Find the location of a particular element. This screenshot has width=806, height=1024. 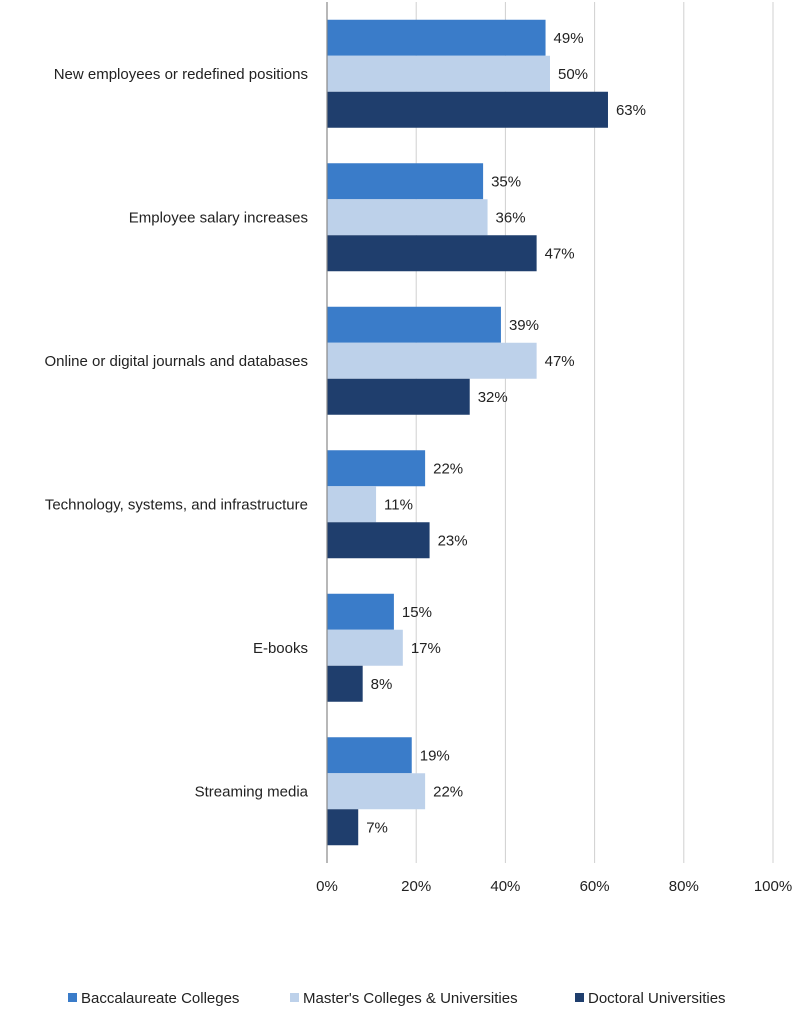

category-label: E-books is located at coordinates (280, 648).